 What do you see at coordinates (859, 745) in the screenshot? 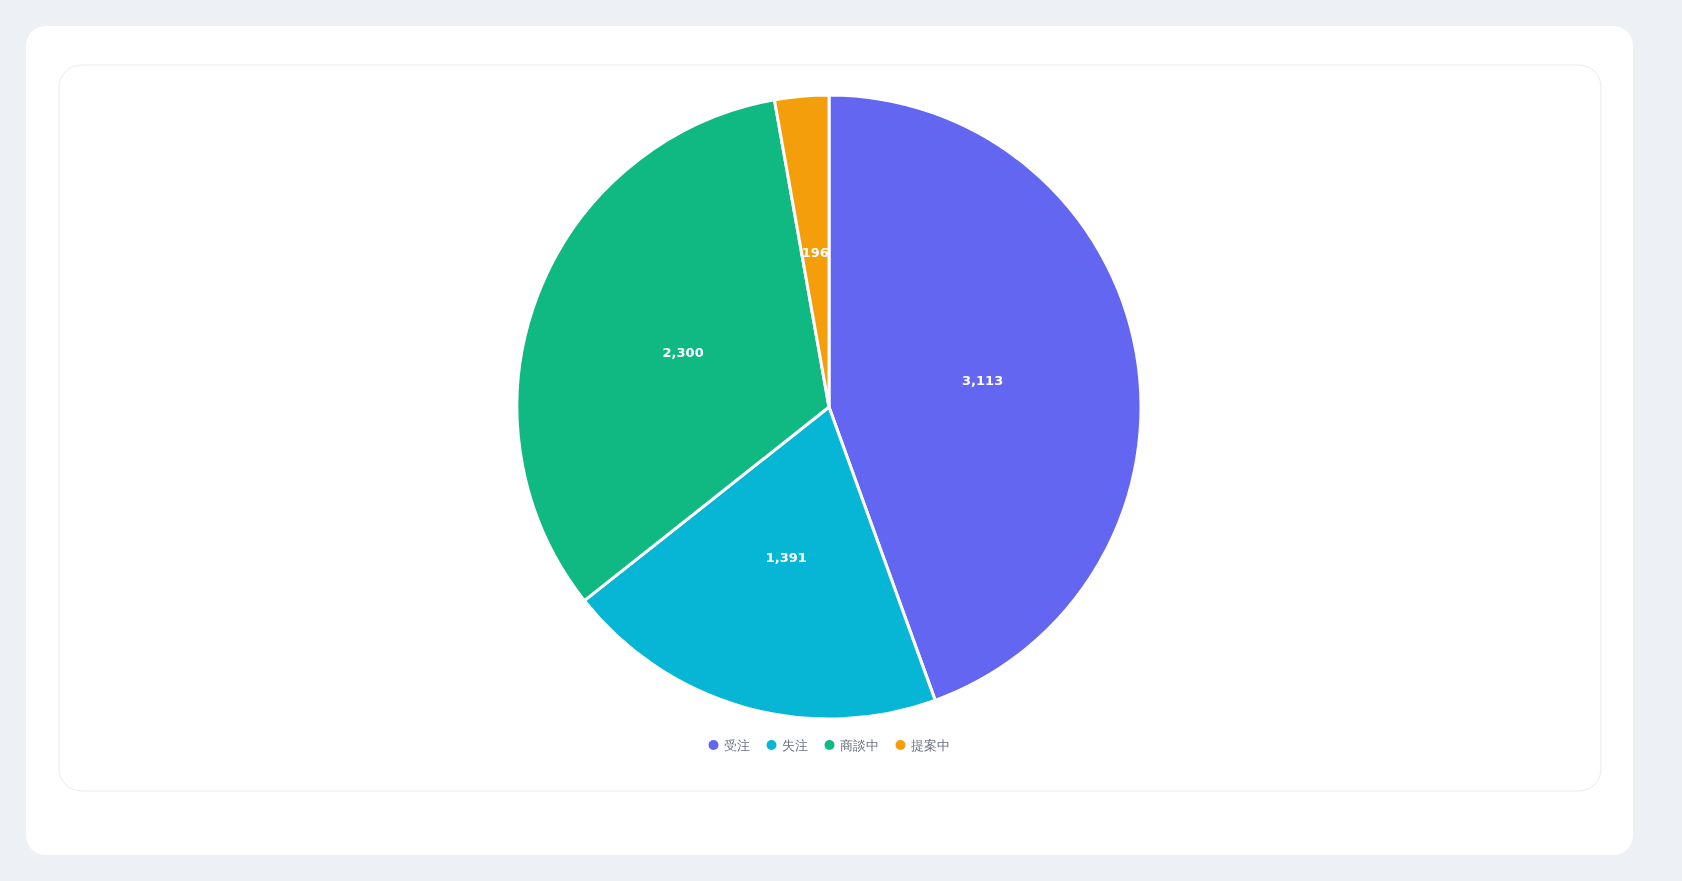
I see `legend-label: 商談中` at bounding box center [859, 745].